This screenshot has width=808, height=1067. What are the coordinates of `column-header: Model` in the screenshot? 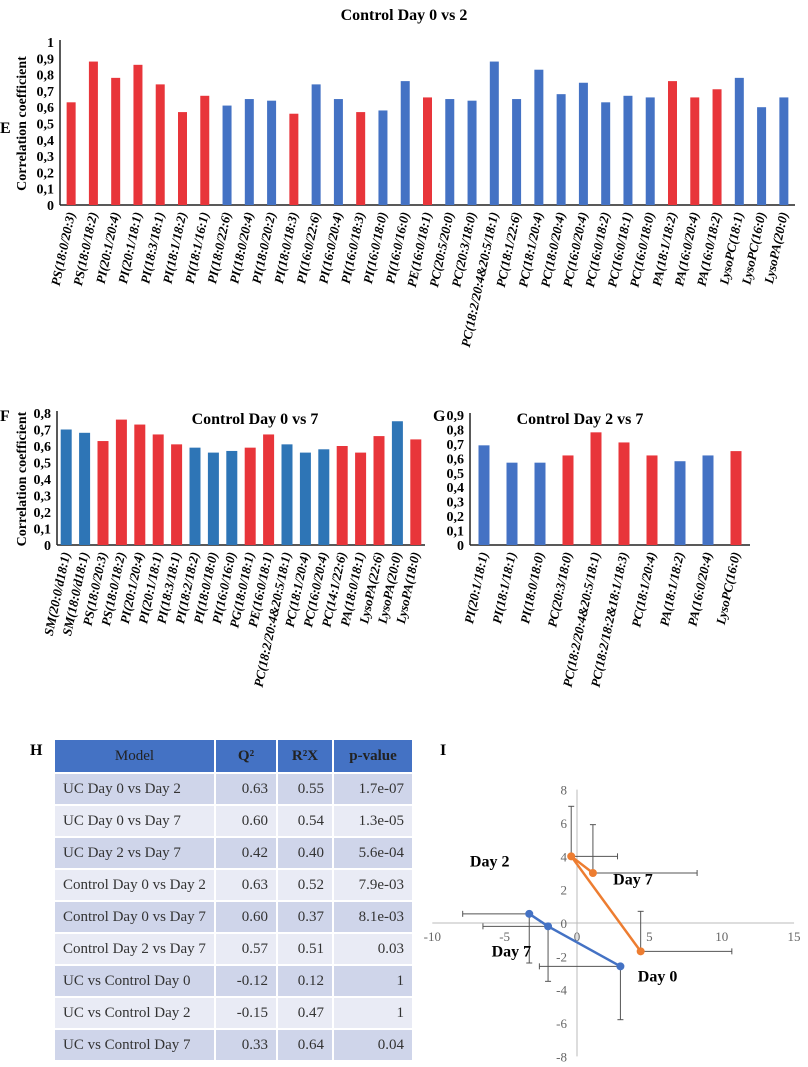 It's located at (134, 756).